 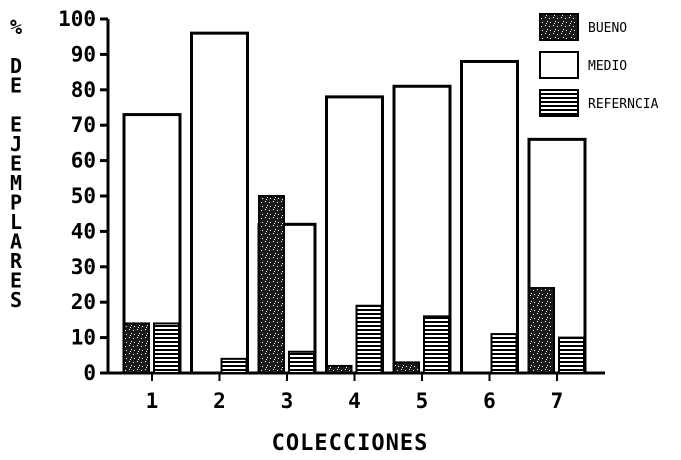 I want to click on y-tick-label: 50, so click(x=83, y=196).